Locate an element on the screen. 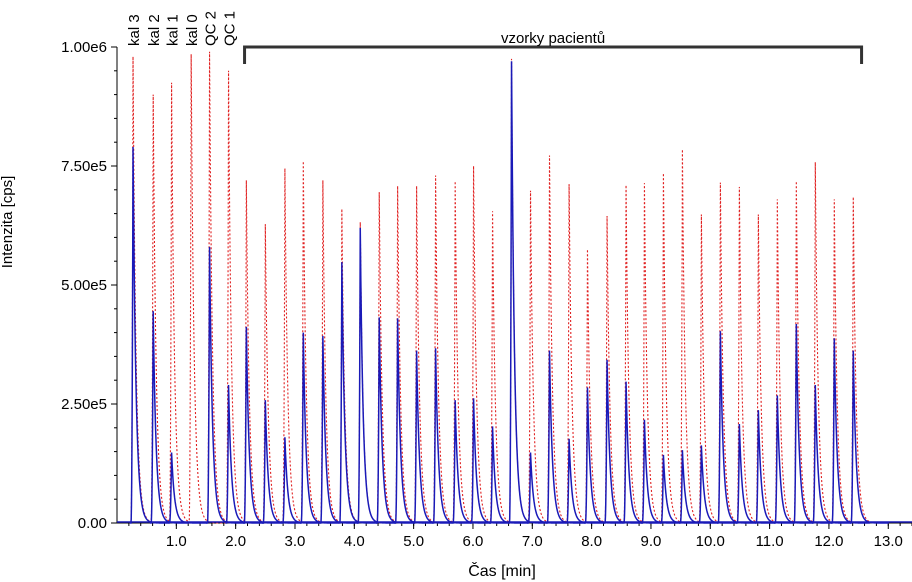 The image size is (912, 582). y-axis-label: Intenzita [cps] is located at coordinates (8, 222).